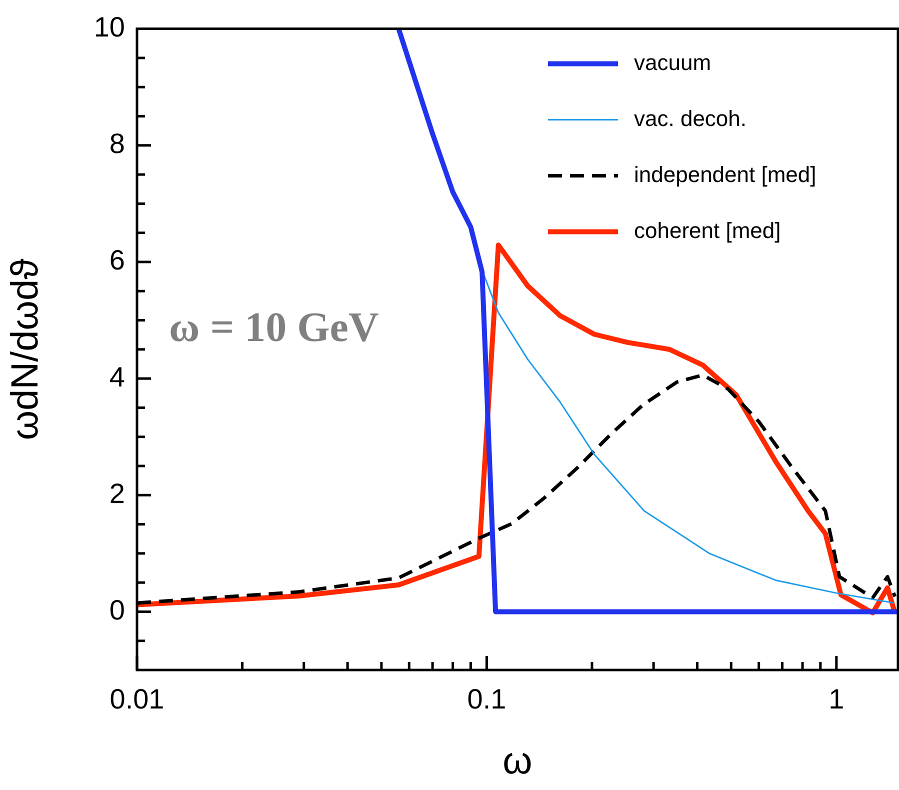 This screenshot has width=899, height=790. Describe the element at coordinates (117, 493) in the screenshot. I see `y-tick-label: 2` at that location.